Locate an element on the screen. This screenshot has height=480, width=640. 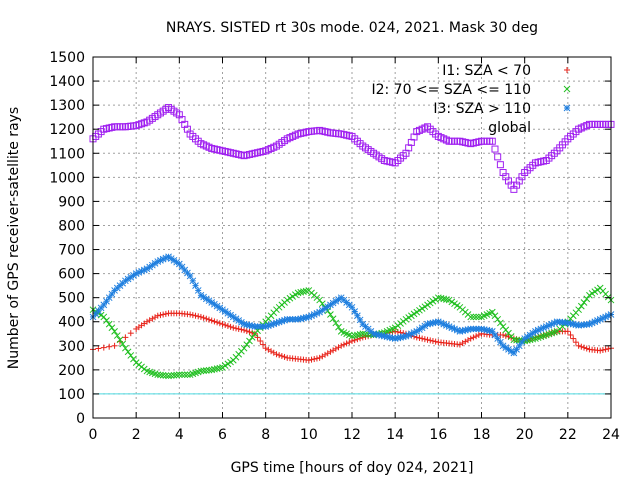
y-tick-label: 0 is located at coordinates (80, 419).